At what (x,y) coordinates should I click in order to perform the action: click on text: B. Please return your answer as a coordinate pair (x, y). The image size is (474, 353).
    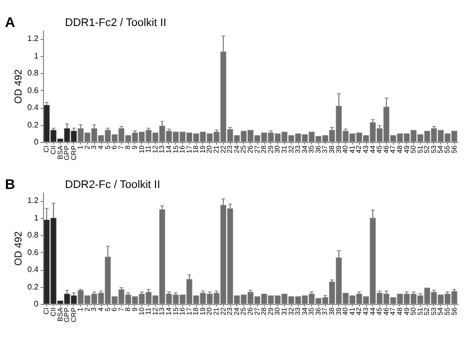
    Looking at the image, I should click on (10, 184).